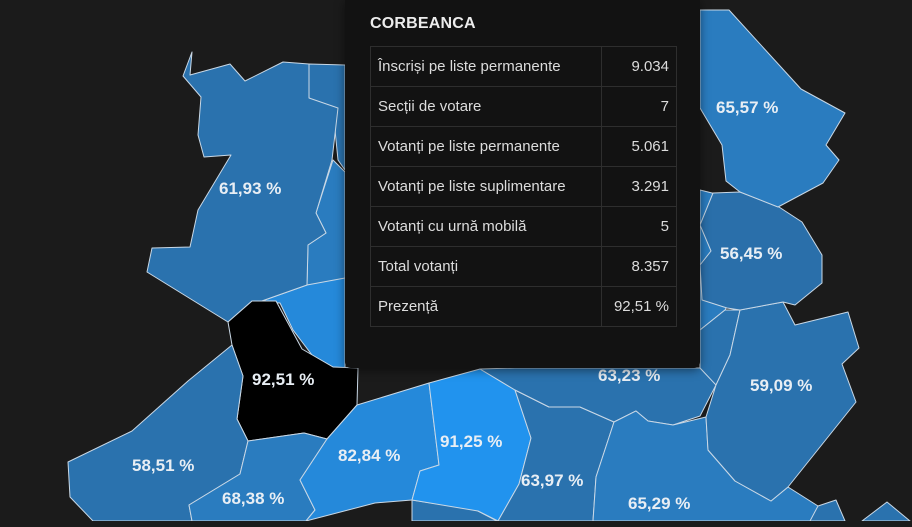 The height and width of the screenshot is (527, 912). I want to click on table-row: Secții de votare 7, so click(523, 106).